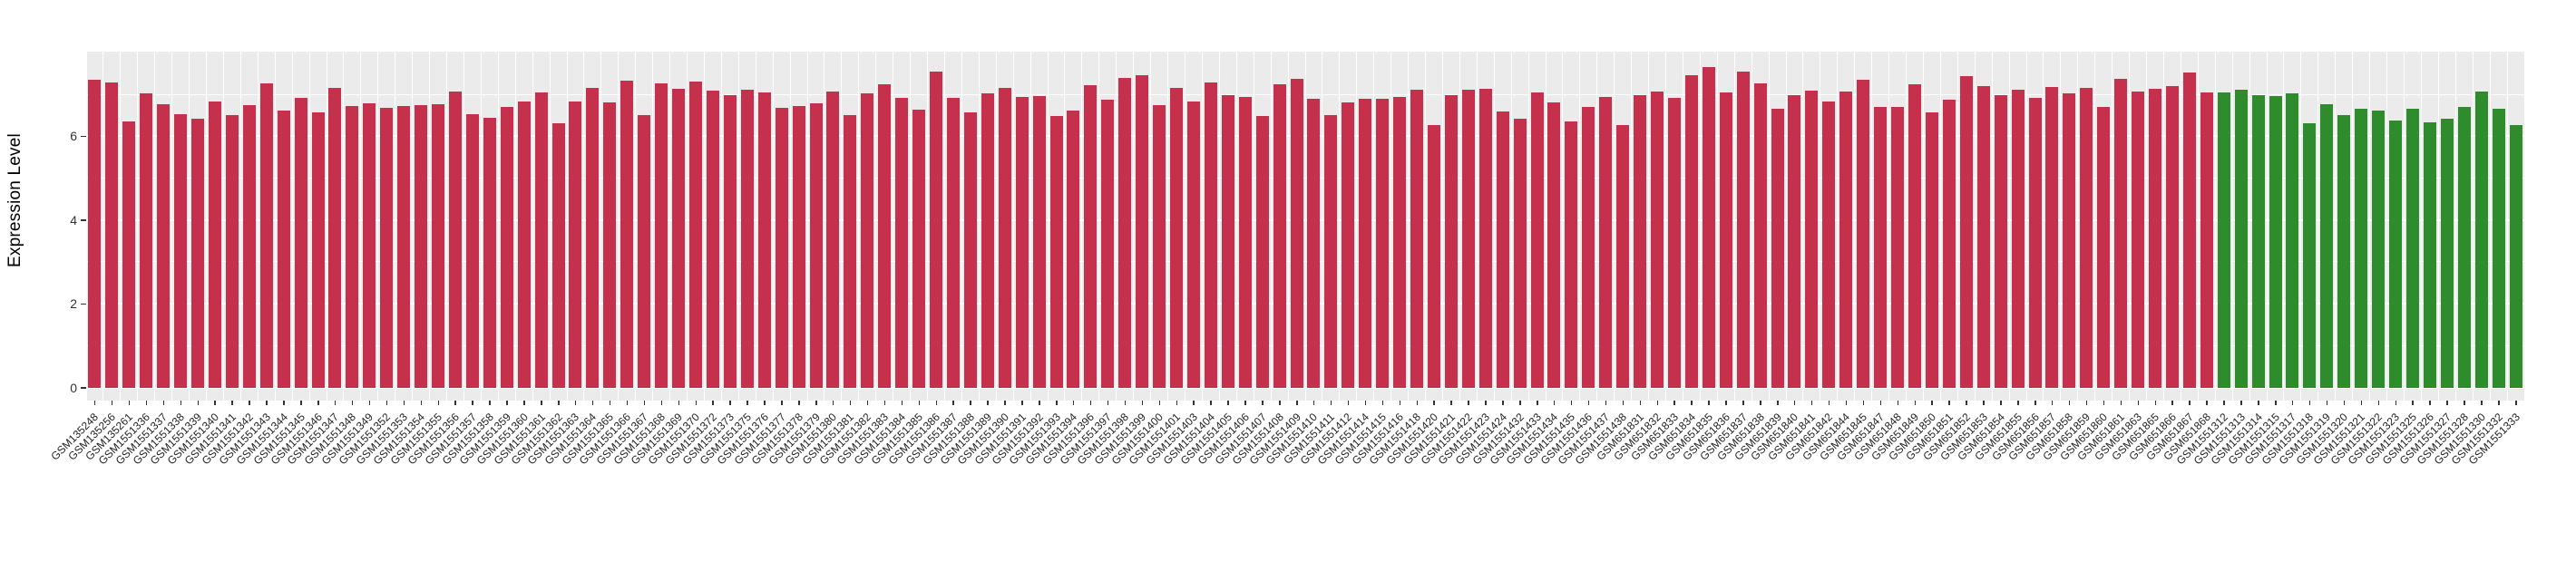 The width and height of the screenshot is (2576, 561). I want to click on y-axis-title-text: Expression Level, so click(15, 200).